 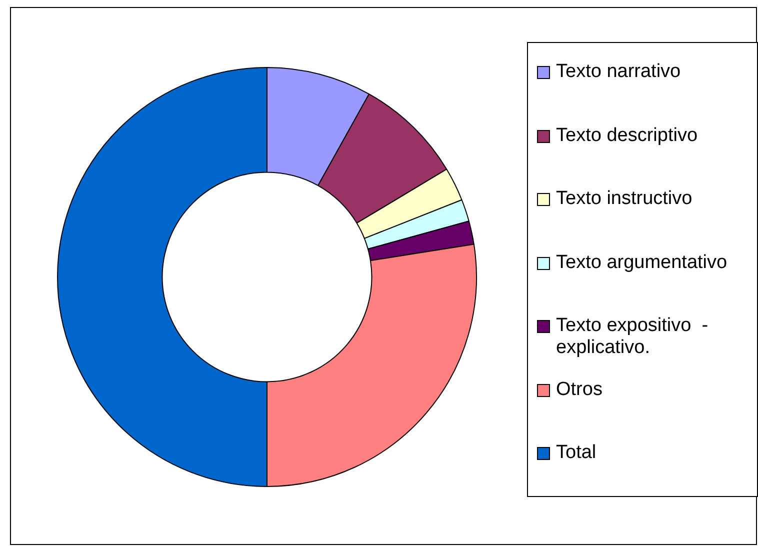 I want to click on legend-label: Texto argumentativo, so click(x=642, y=263).